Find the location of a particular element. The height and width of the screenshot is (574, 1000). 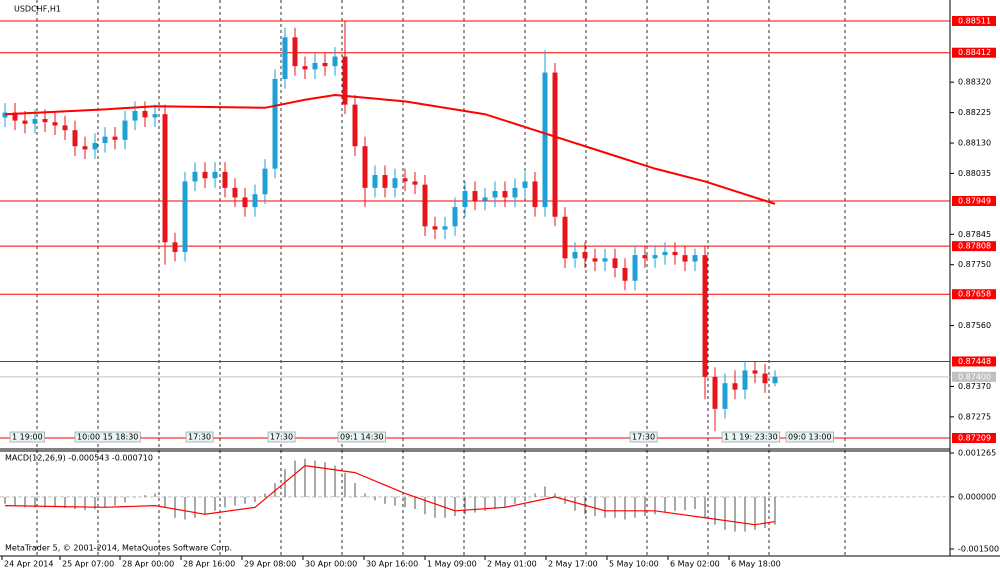

price-level-label: 0.88412 is located at coordinates (974, 52).